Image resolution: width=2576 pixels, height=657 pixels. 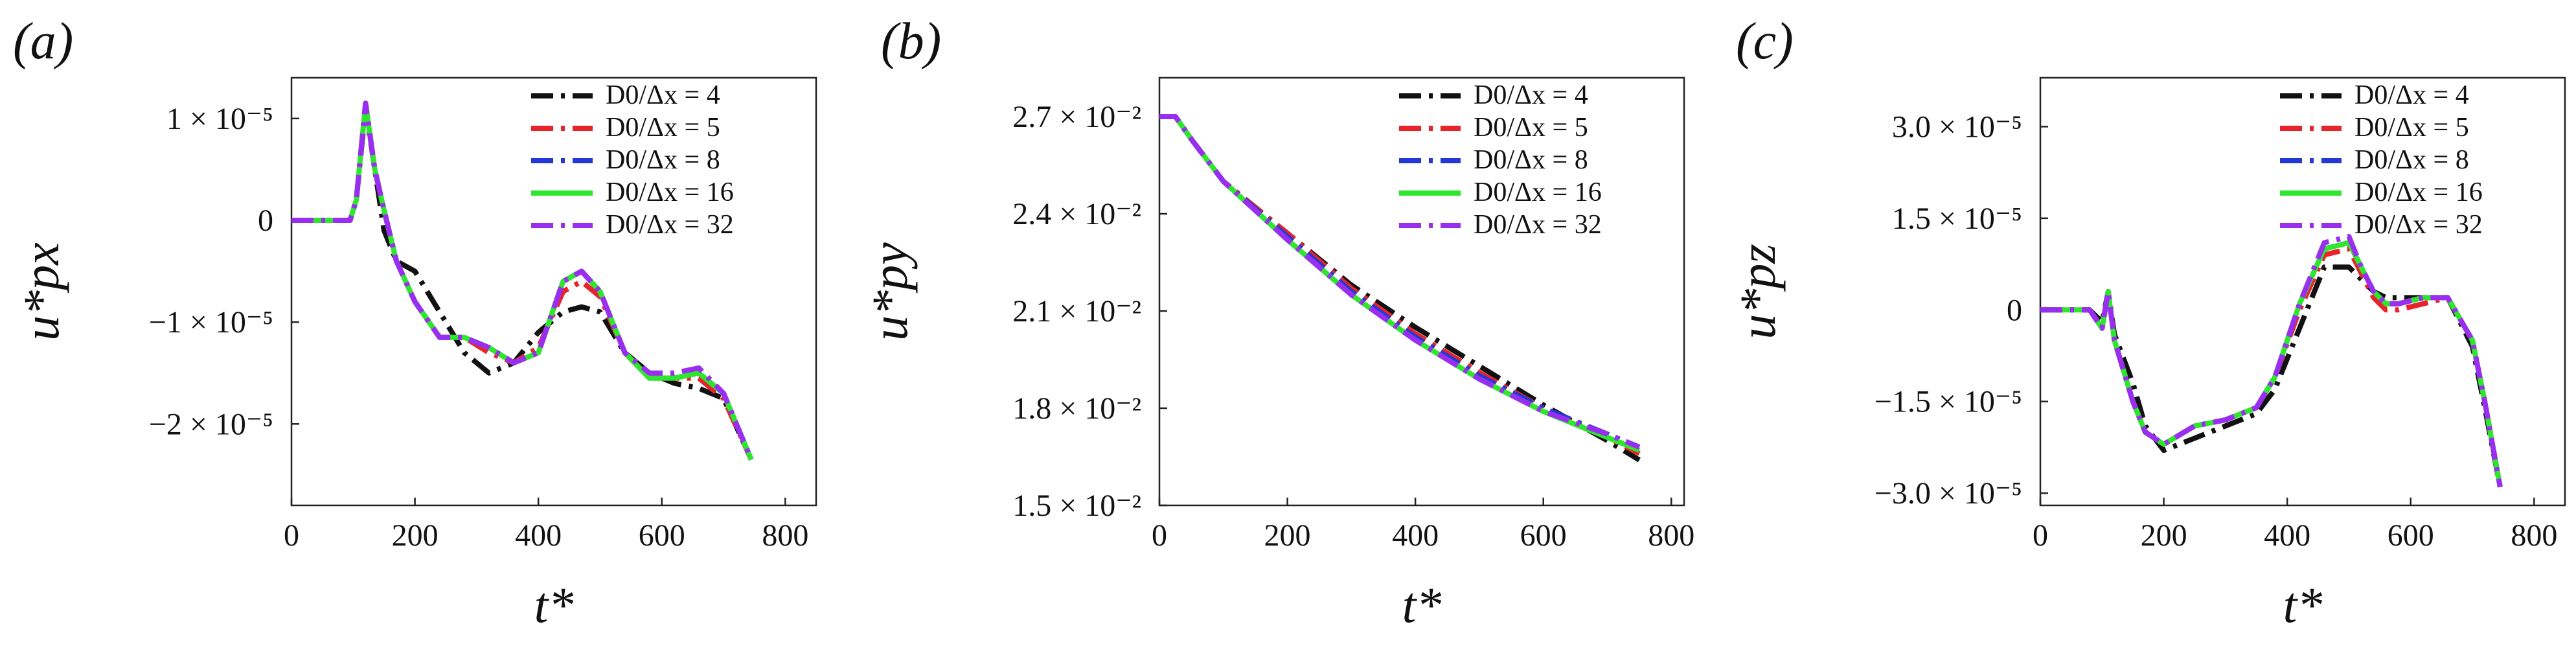 I want to click on y-tick-label: −1 × 10⁻⁵, so click(x=211, y=322).